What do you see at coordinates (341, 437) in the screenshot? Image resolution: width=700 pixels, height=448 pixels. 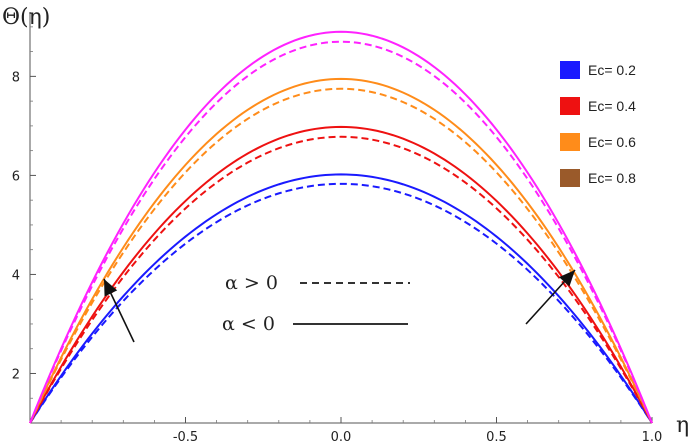 I see `x-tick-label: 0.0` at bounding box center [341, 437].